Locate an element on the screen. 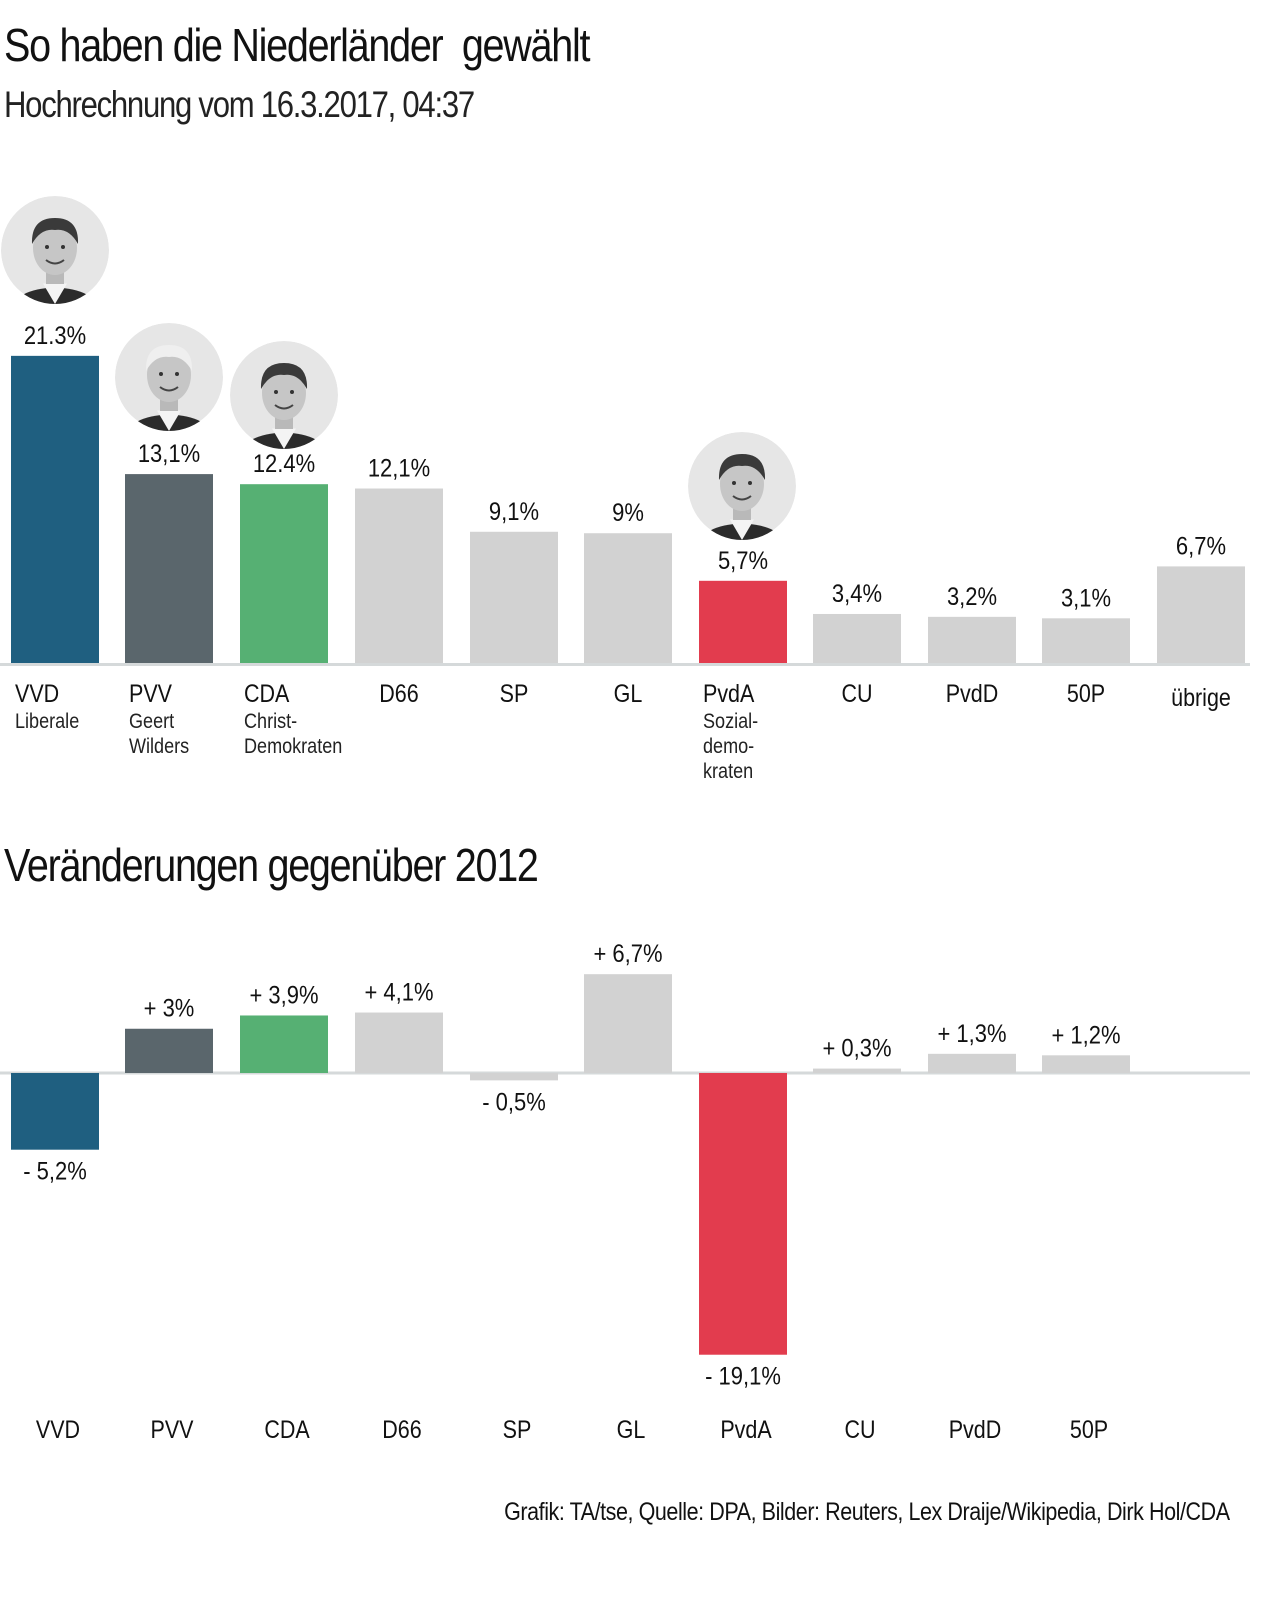 The width and height of the screenshot is (1280, 1602). change-category-label: PvdA is located at coordinates (746, 1429).